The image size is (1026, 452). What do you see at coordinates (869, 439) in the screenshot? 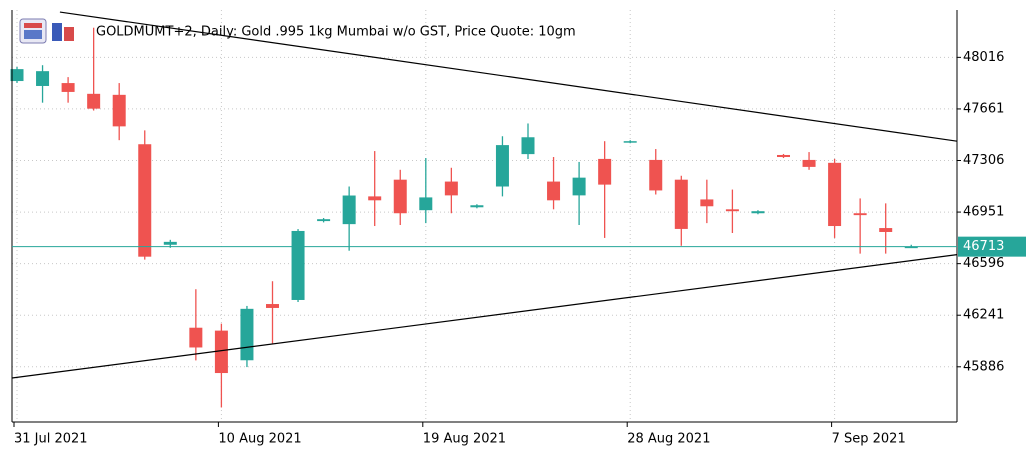
I see `x-tick-label: 7 Sep 2021` at bounding box center [869, 439].